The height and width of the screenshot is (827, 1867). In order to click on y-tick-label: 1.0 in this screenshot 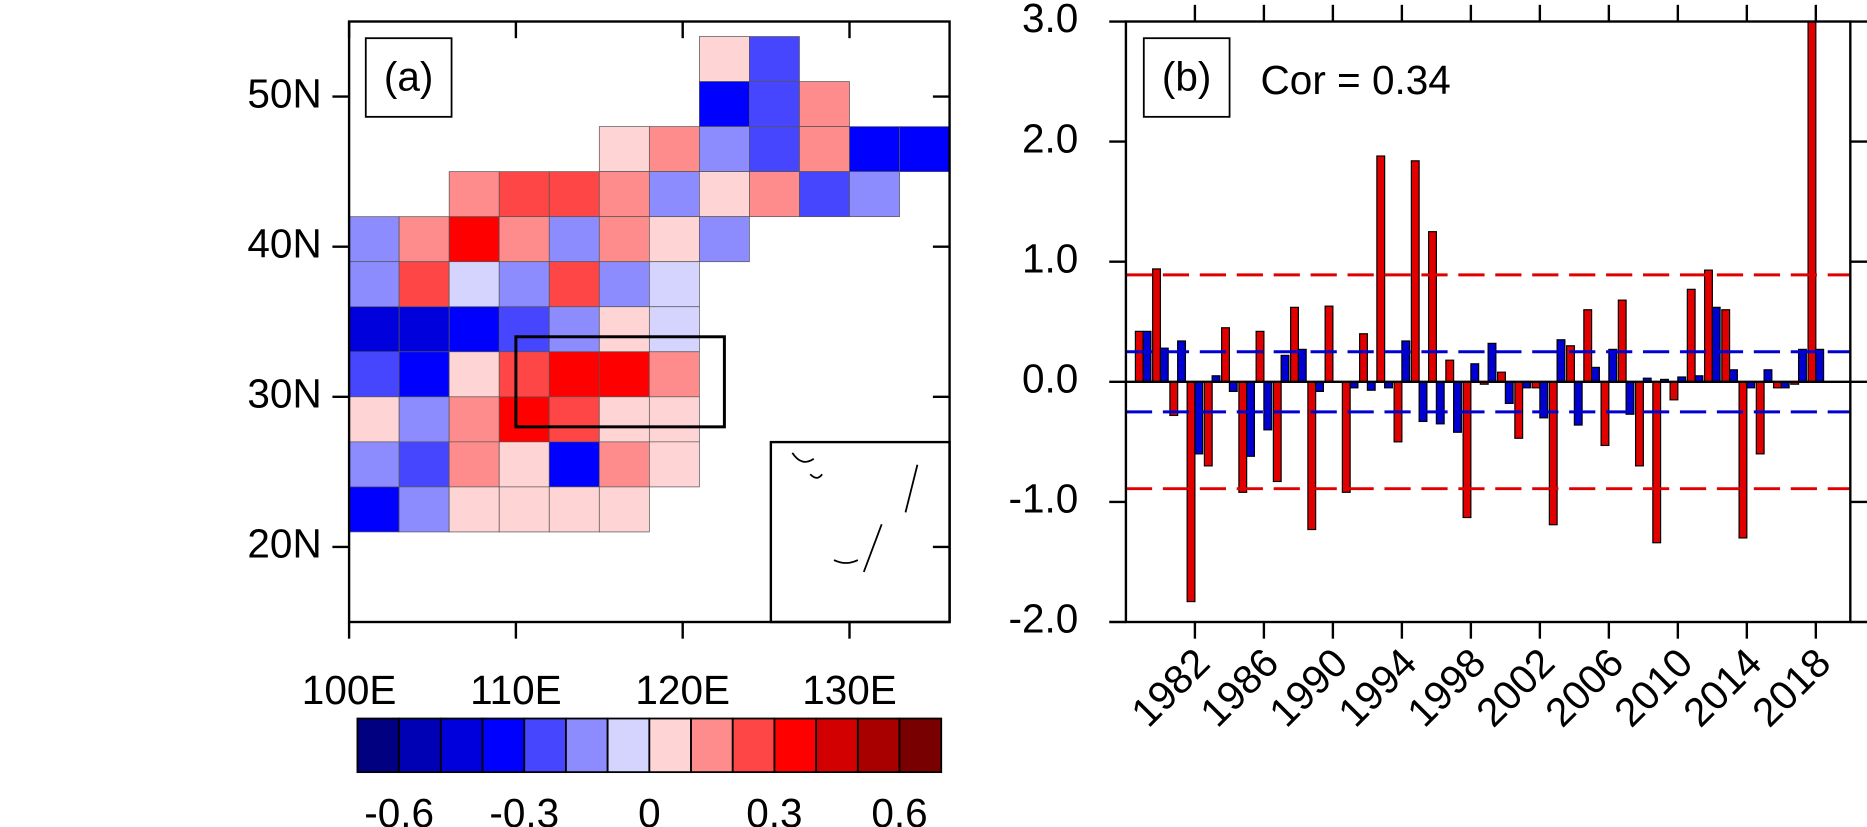, I will do `click(1050, 258)`.